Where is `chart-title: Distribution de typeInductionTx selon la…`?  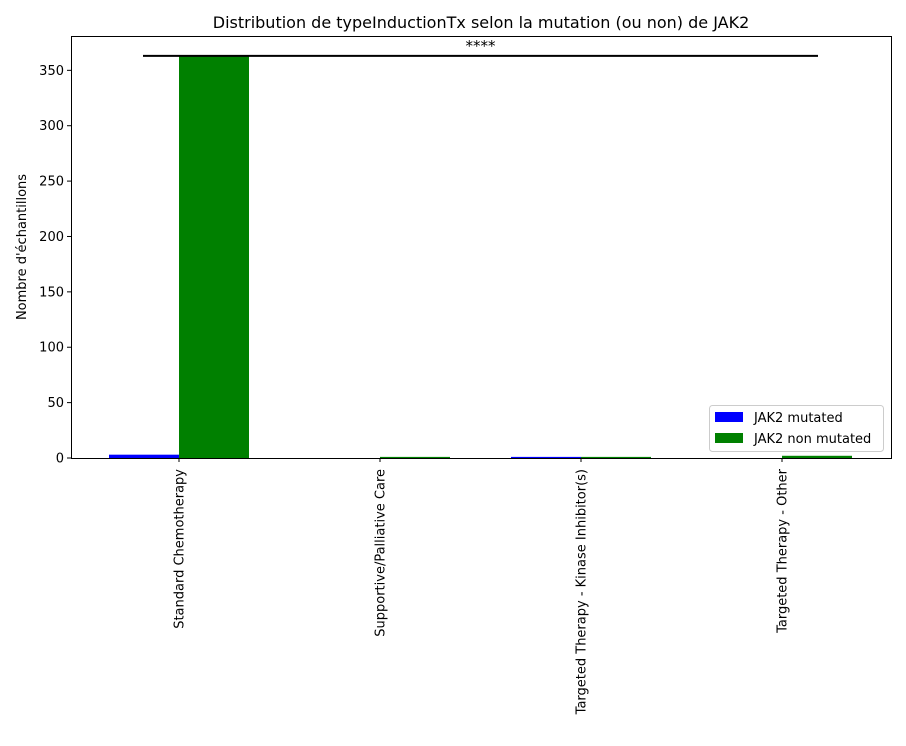 chart-title: Distribution de typeInductionTx selon la… is located at coordinates (481, 22).